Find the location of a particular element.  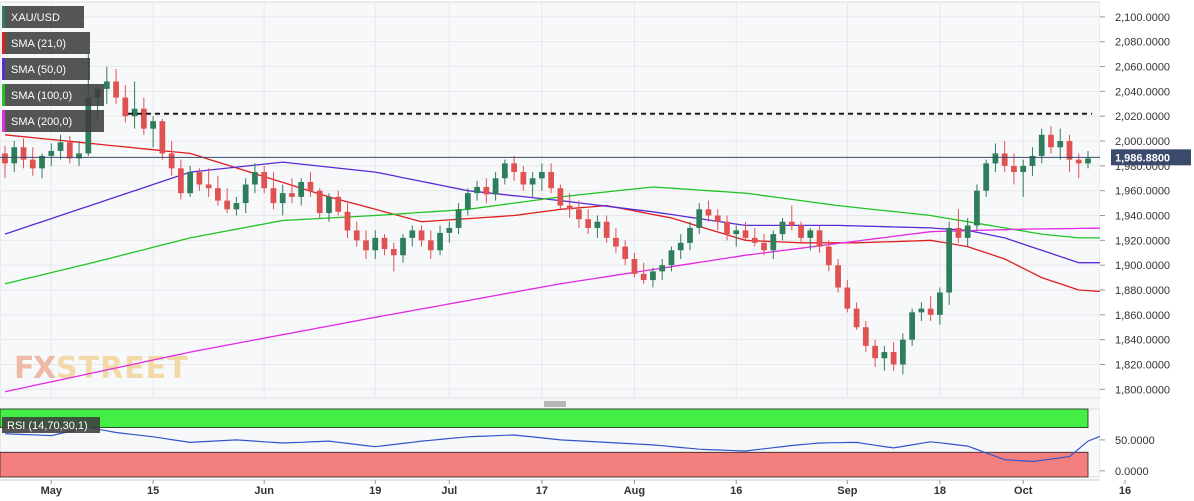

date-tick-label: Jul is located at coordinates (449, 491).